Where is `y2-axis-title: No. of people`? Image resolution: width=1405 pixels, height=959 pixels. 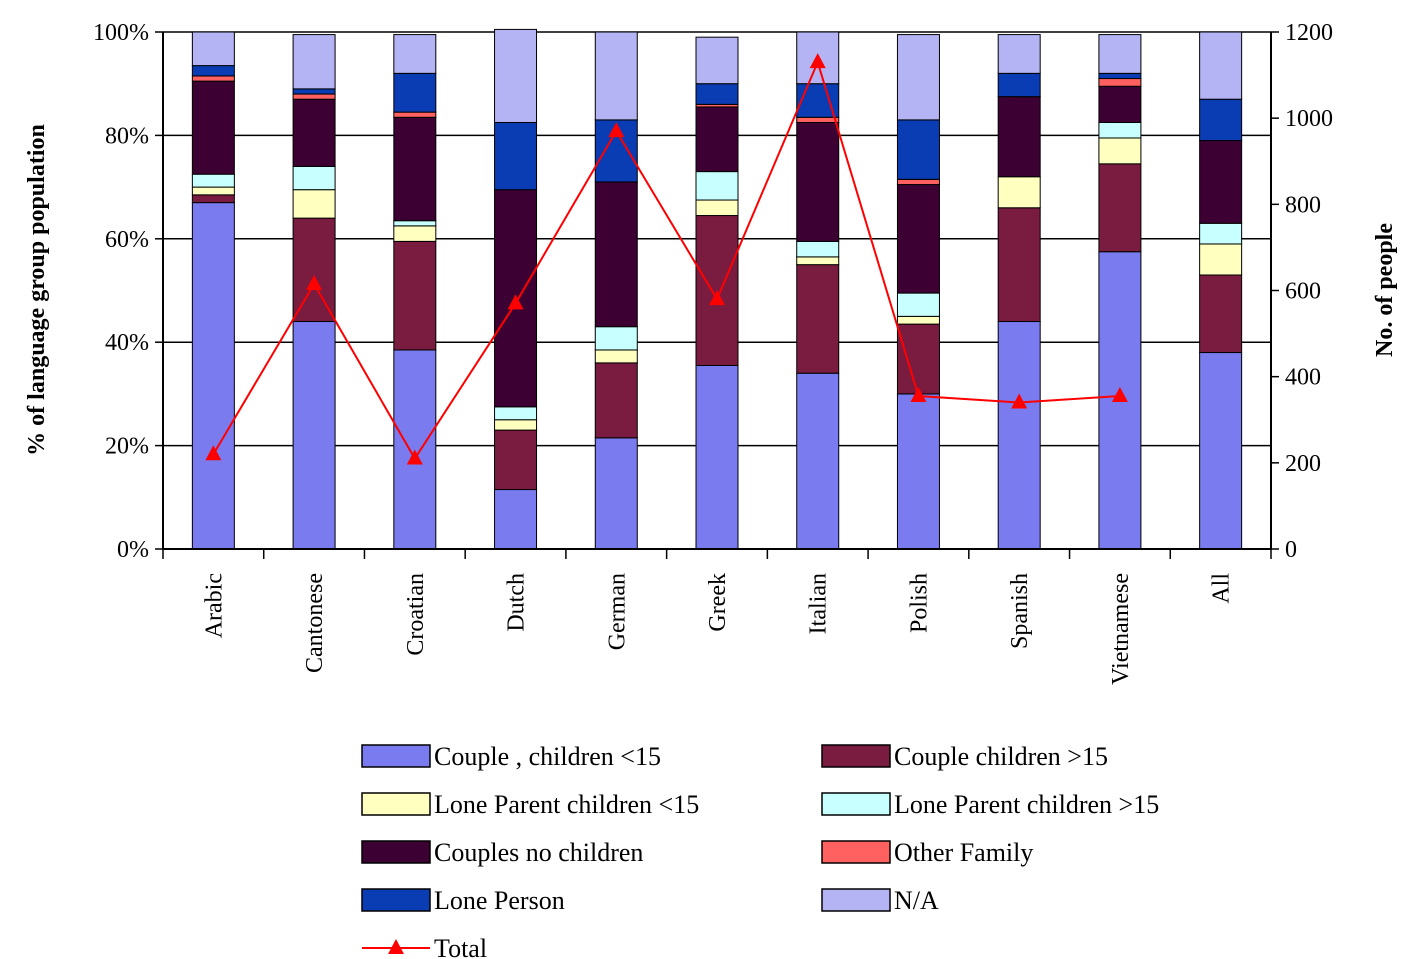
y2-axis-title: No. of people is located at coordinates (1385, 290).